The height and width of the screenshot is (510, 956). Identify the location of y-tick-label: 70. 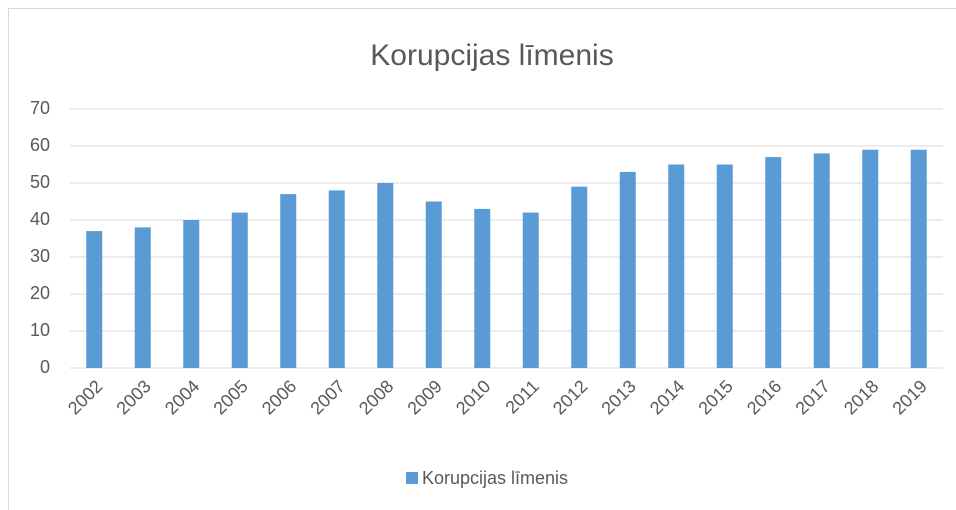
(40, 108).